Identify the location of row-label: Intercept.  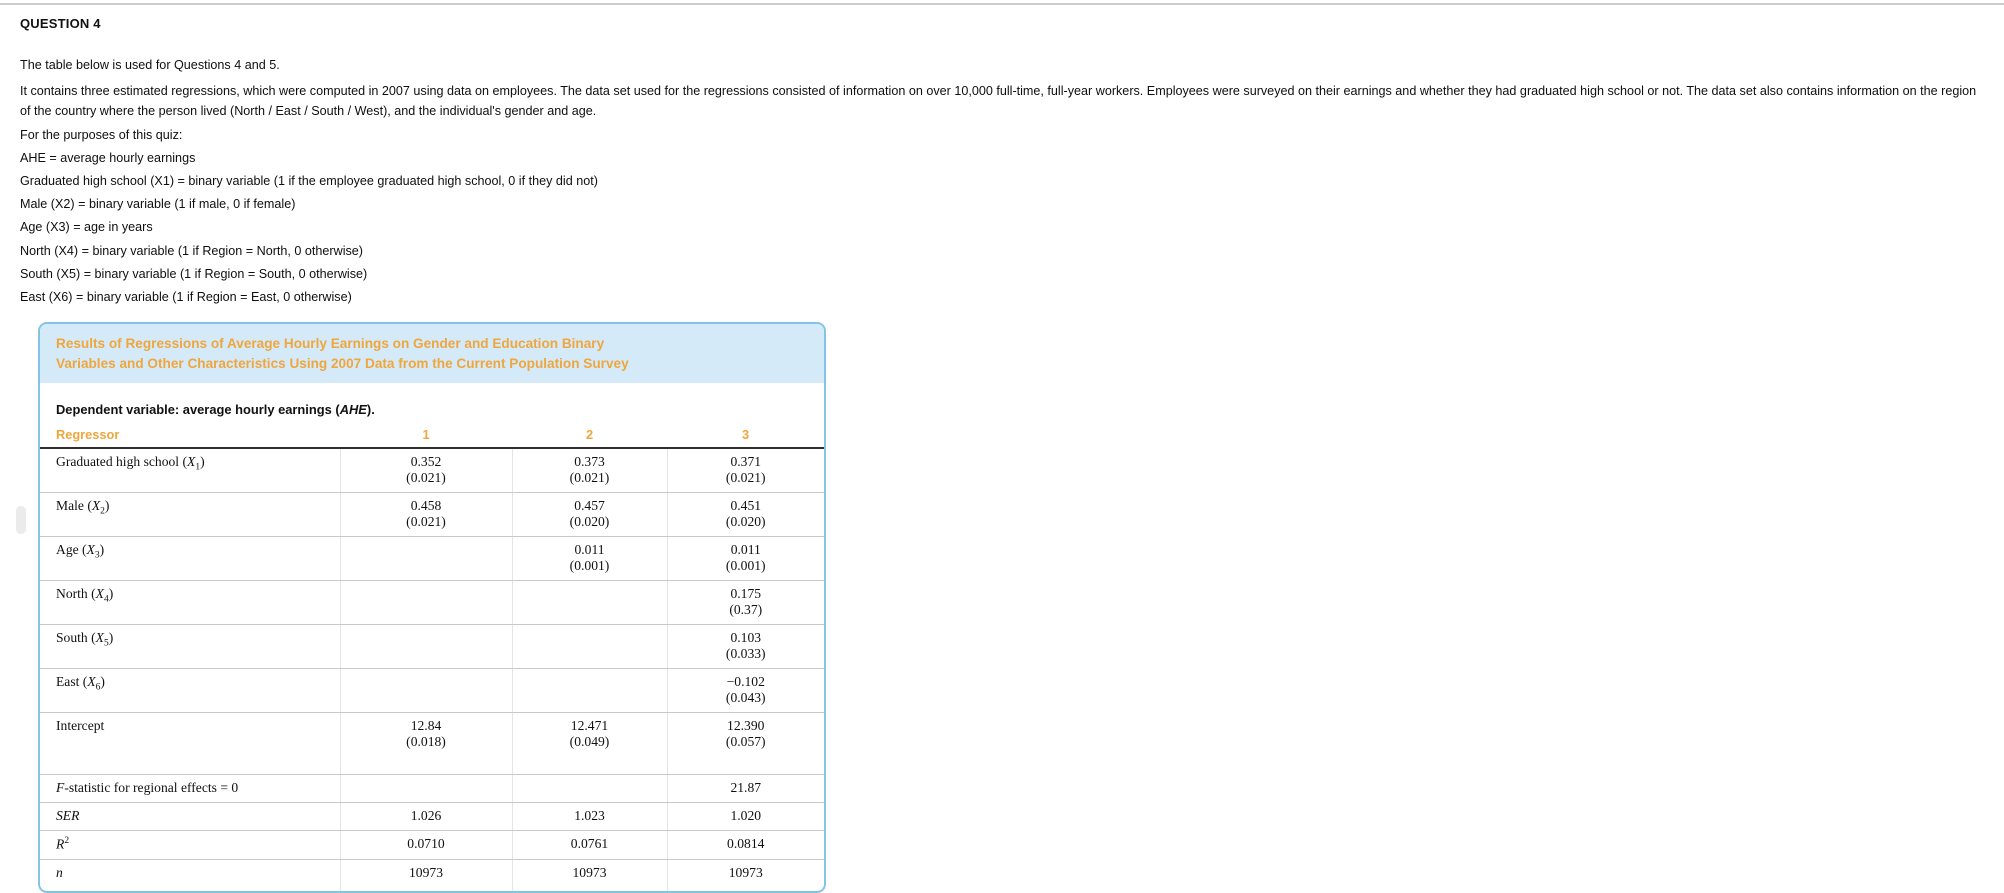
(190, 744).